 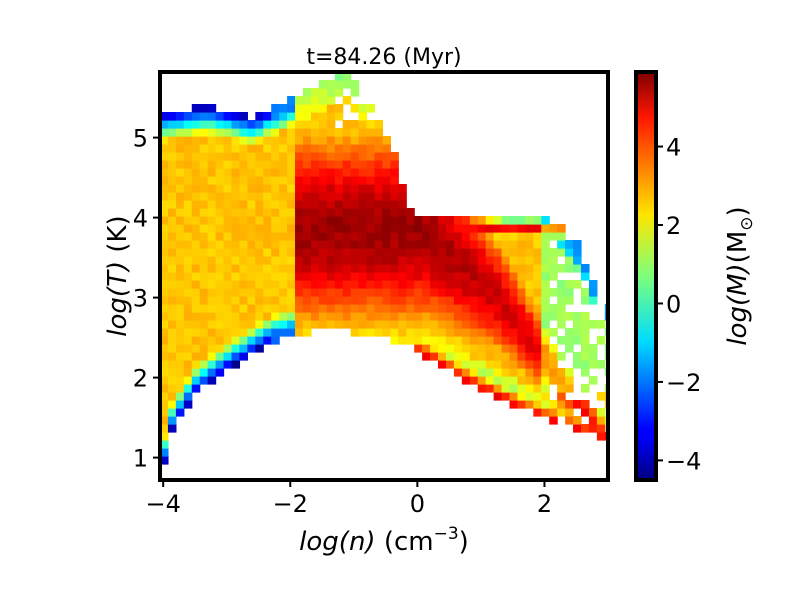 I want to click on colorbar-tick-label: 2, so click(x=673, y=226).